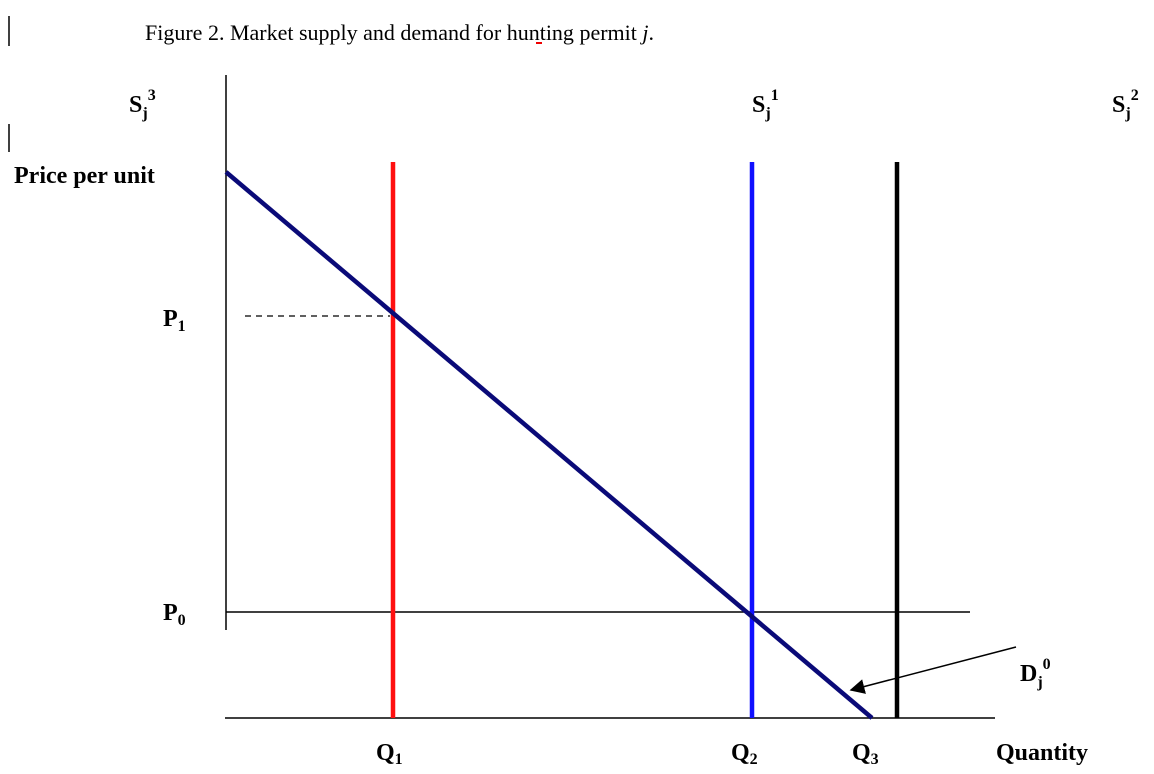  What do you see at coordinates (754, 759) in the screenshot?
I see `label-sub: 2` at bounding box center [754, 759].